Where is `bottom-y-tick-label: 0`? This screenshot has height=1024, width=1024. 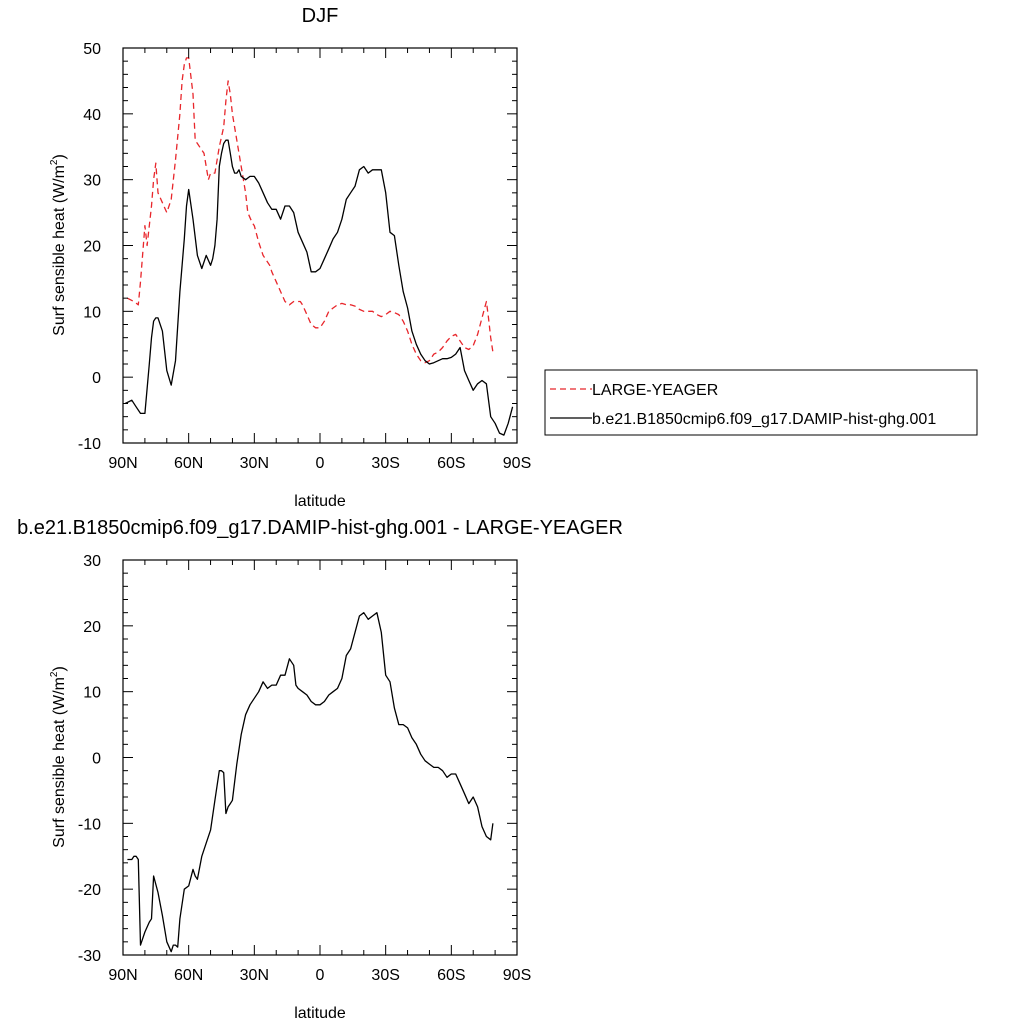
bottom-y-tick-label: 0 is located at coordinates (96, 759).